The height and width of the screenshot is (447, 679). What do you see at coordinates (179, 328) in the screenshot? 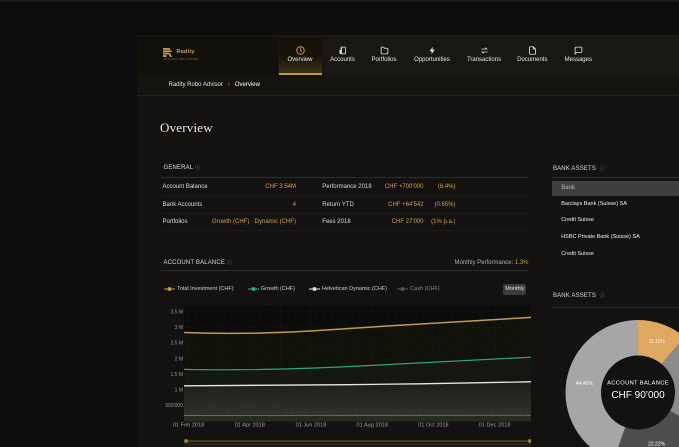
I see `svg-text: 3 M` at bounding box center [179, 328].